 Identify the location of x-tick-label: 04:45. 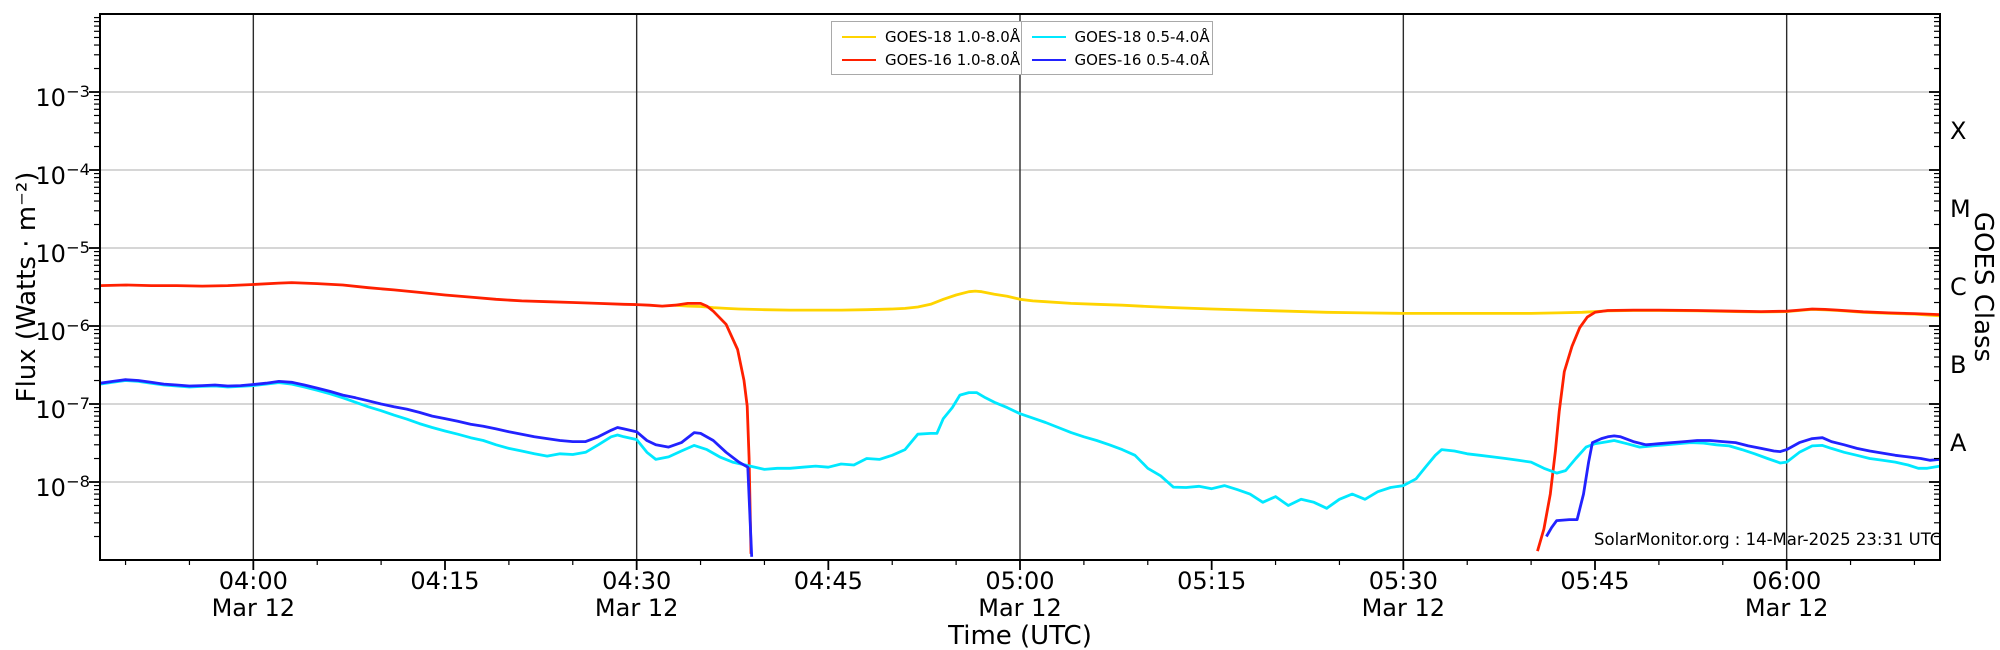
(828, 581).